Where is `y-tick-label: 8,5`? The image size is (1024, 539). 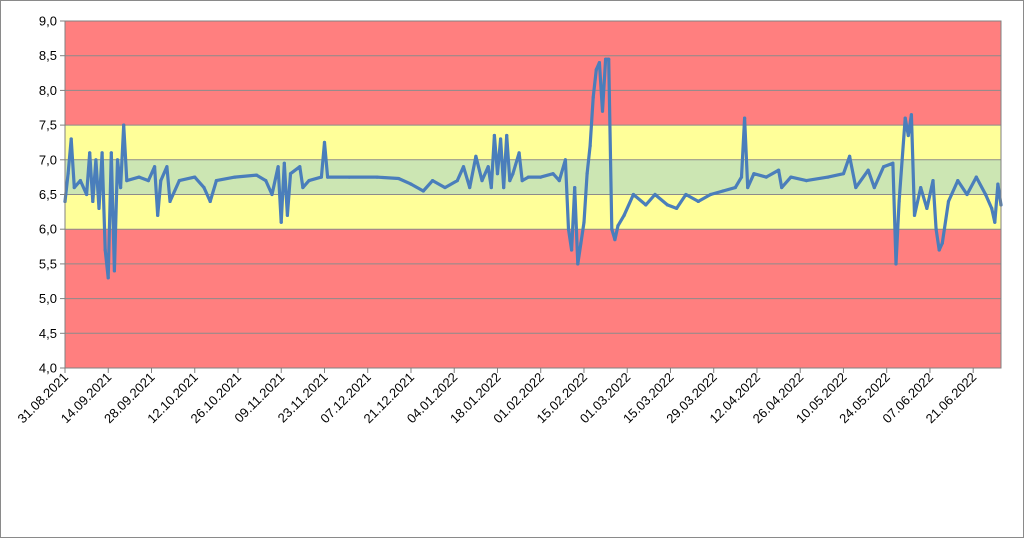 y-tick-label: 8,5 is located at coordinates (48, 55).